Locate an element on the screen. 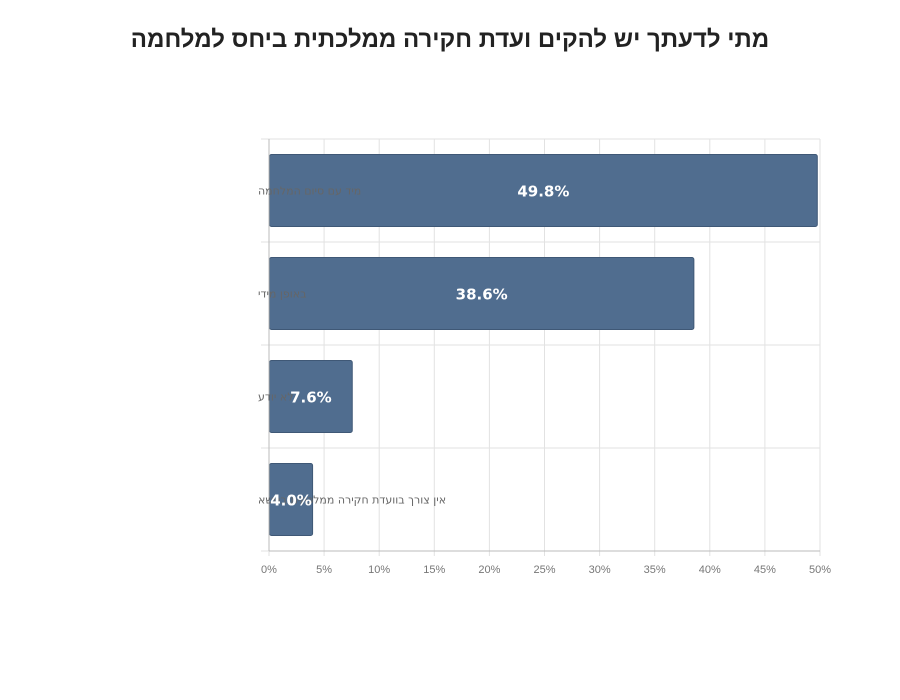 Image resolution: width=900 pixels, height=700 pixels. x-tick-label: 30% is located at coordinates (600, 570).